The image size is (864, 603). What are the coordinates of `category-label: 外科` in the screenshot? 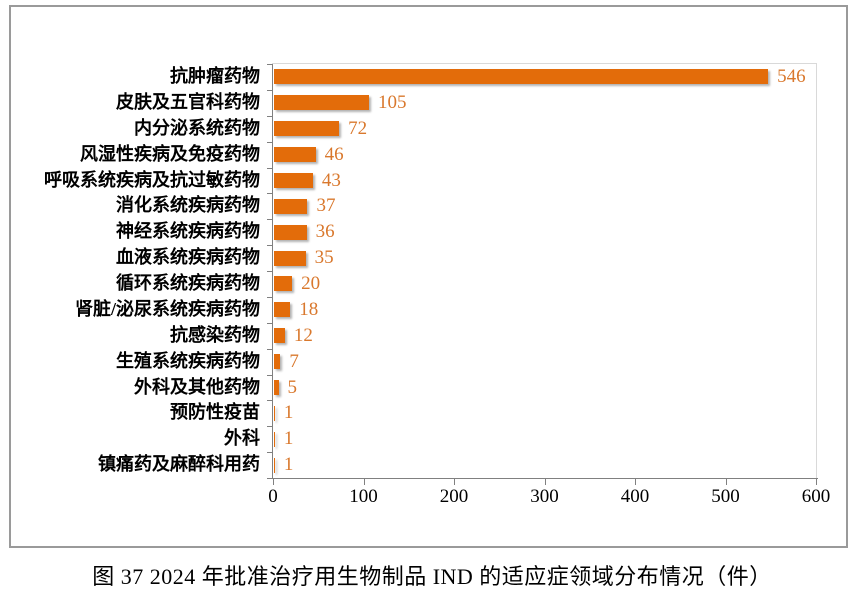 It's located at (242, 438).